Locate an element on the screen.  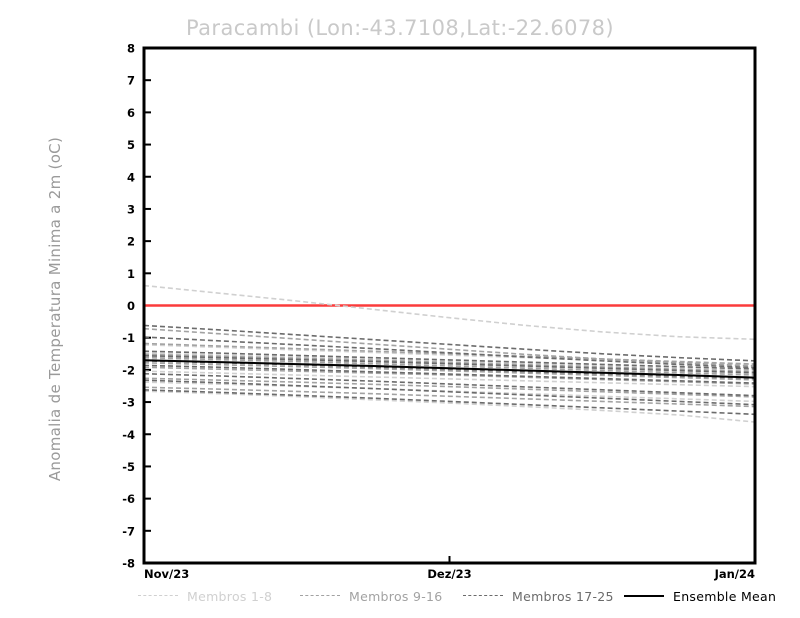
y-tick-label: 2 is located at coordinates (131, 242).